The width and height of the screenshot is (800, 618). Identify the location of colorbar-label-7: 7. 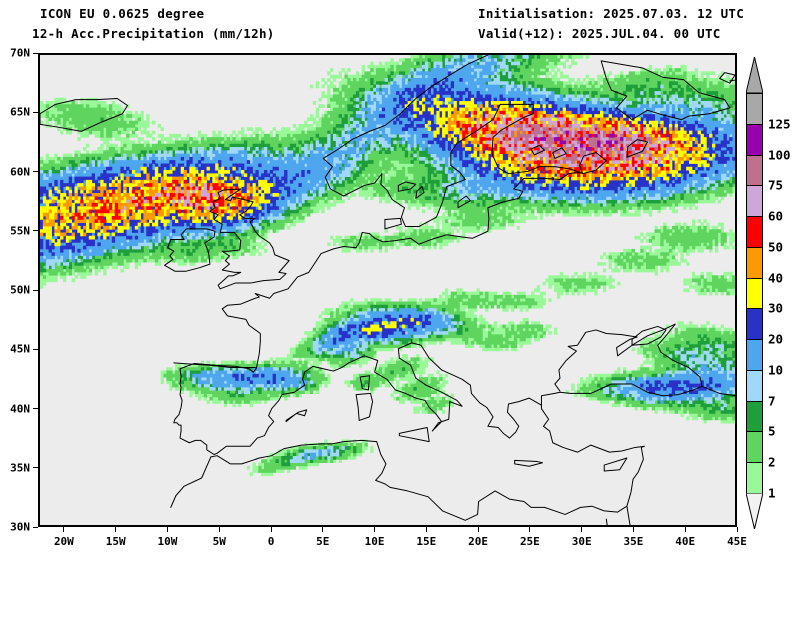
(772, 401).